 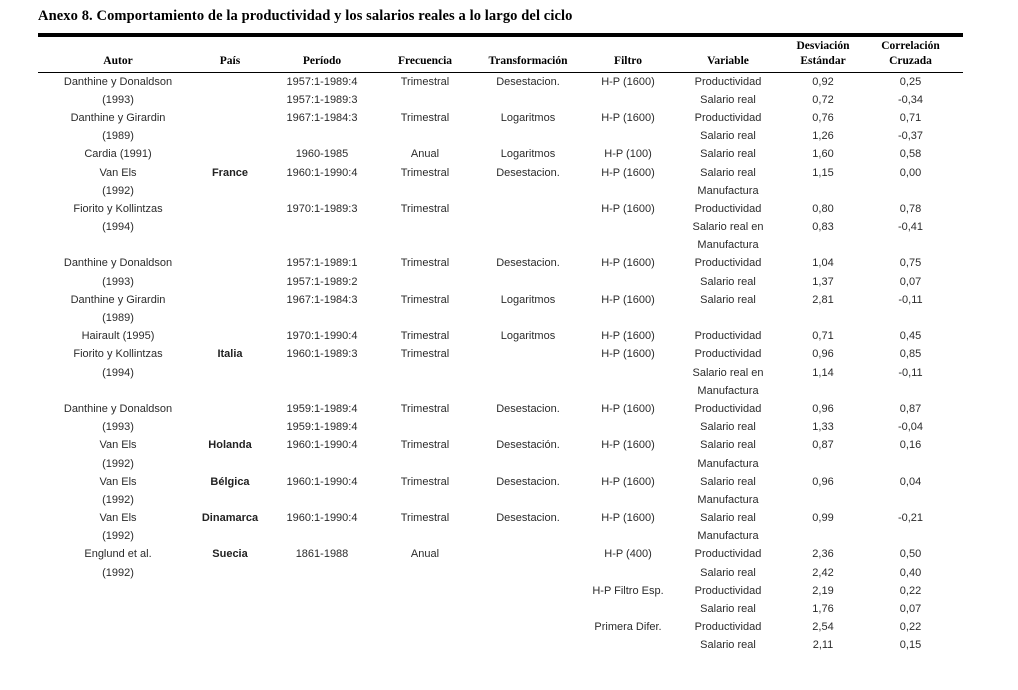 I want to click on table-cell: H-P Filtro Esp., so click(x=628, y=590).